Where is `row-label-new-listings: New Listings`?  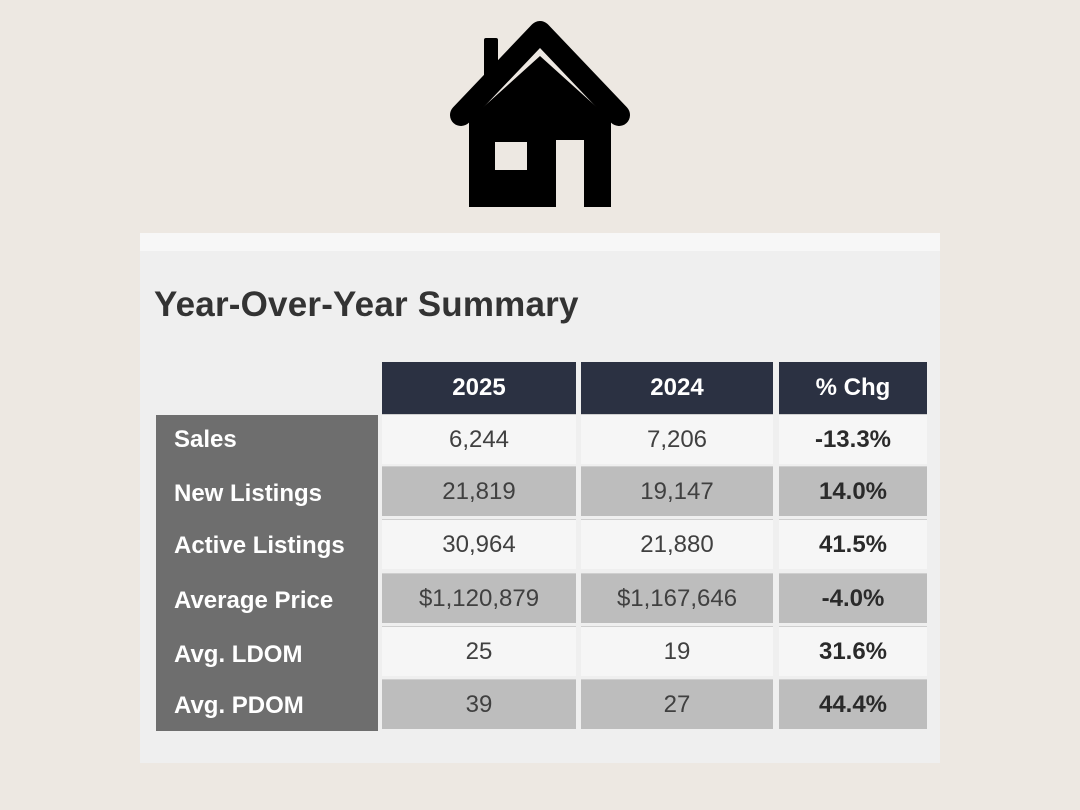
row-label-new-listings: New Listings is located at coordinates (248, 493).